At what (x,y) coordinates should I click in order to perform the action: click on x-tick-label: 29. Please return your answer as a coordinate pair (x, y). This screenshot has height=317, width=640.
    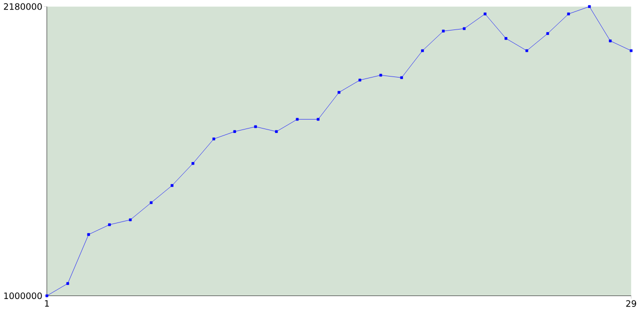
    Looking at the image, I should click on (631, 303).